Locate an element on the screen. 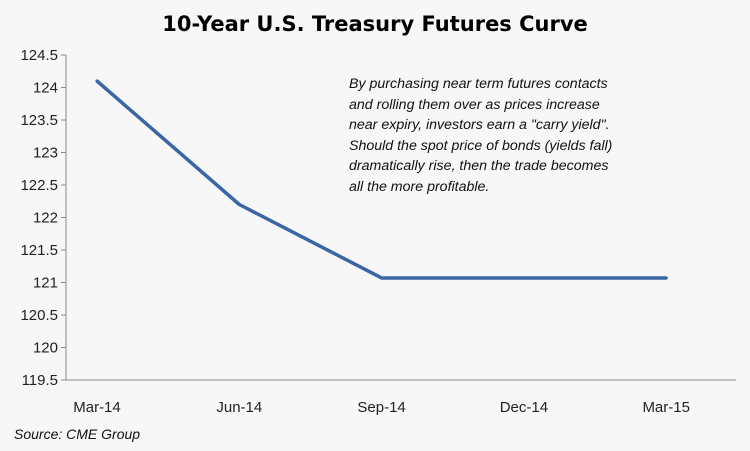 The height and width of the screenshot is (451, 750). annotation-line: By purchasing near term futures contacts is located at coordinates (478, 84).